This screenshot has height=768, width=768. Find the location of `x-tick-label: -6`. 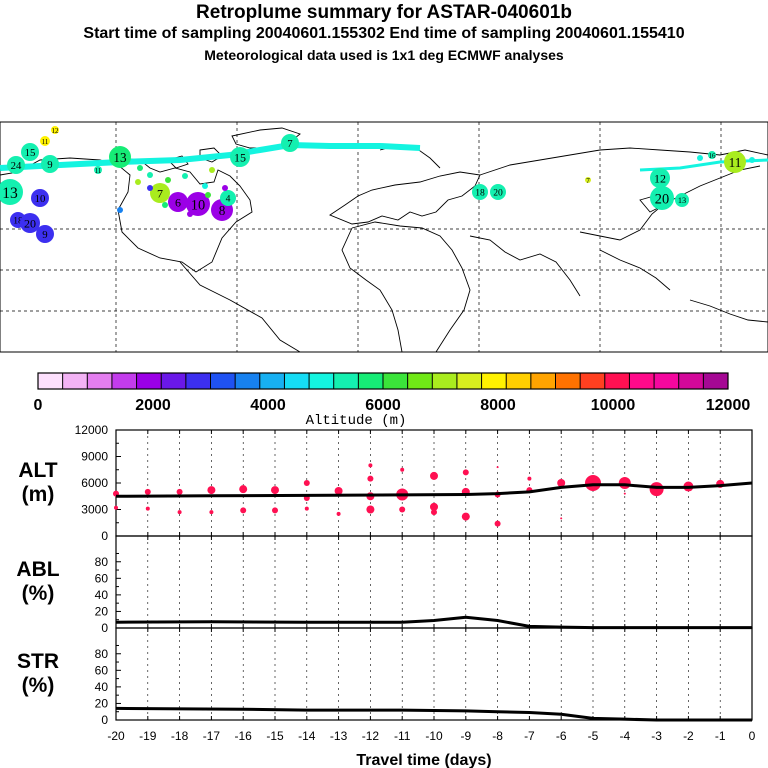

x-tick-label: -6 is located at coordinates (561, 736).